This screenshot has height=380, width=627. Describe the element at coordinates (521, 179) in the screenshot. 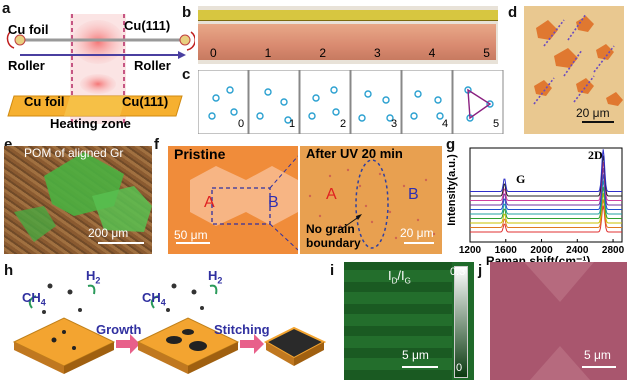

I see `peak-g-label: G` at that location.